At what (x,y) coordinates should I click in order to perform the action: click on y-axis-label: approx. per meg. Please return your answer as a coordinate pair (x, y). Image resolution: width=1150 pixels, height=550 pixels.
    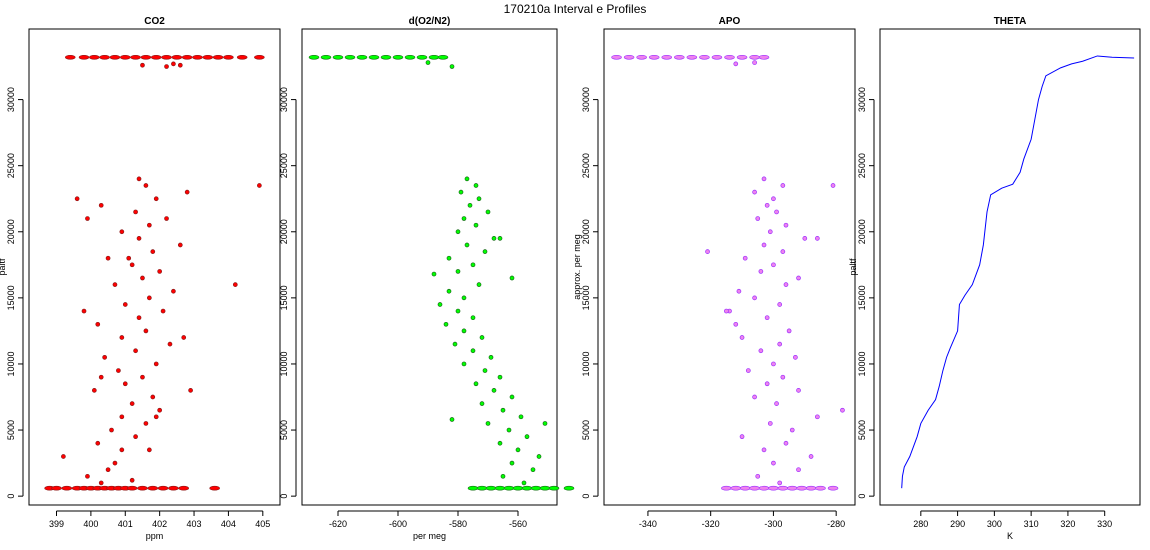
    Looking at the image, I should click on (577, 267).